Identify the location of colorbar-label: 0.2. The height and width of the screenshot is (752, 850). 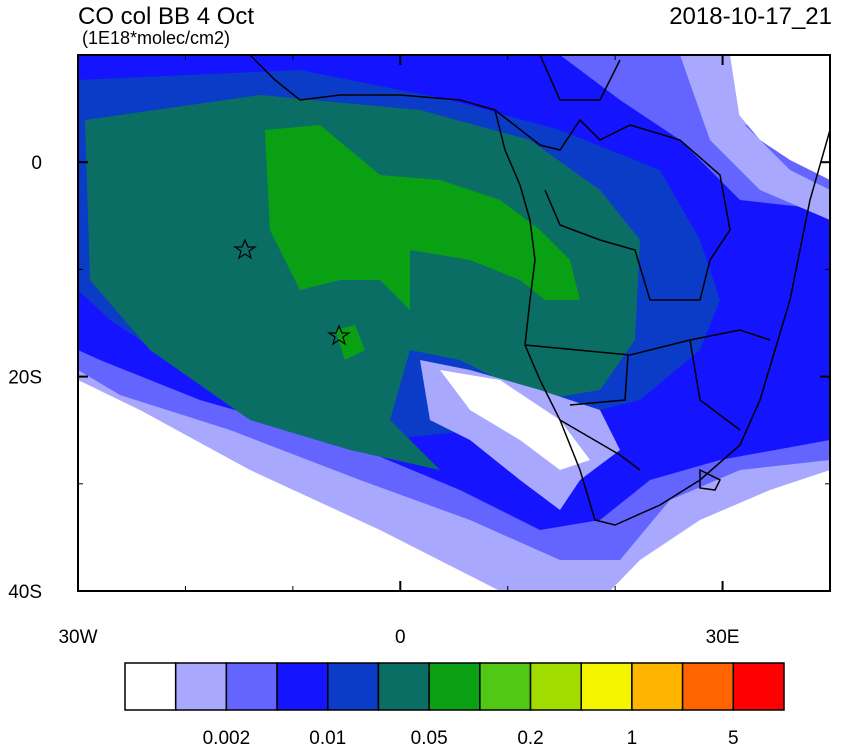
(530, 737).